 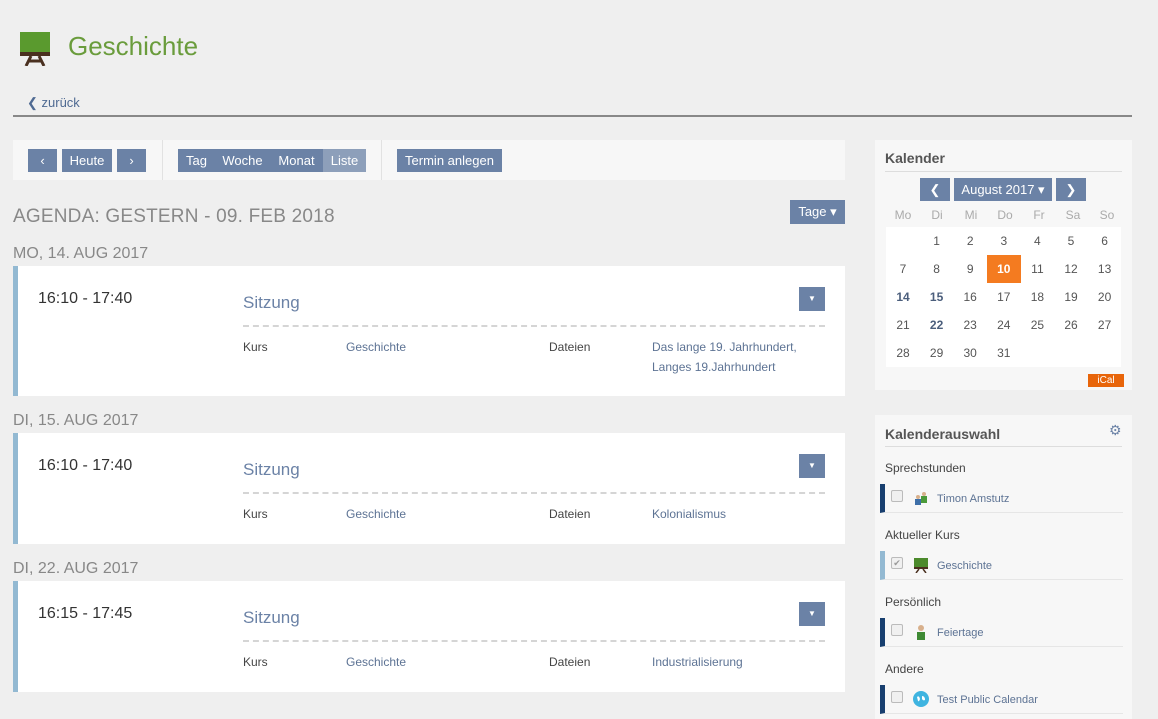 What do you see at coordinates (1039, 215) in the screenshot?
I see `weekday-label: Fr` at bounding box center [1039, 215].